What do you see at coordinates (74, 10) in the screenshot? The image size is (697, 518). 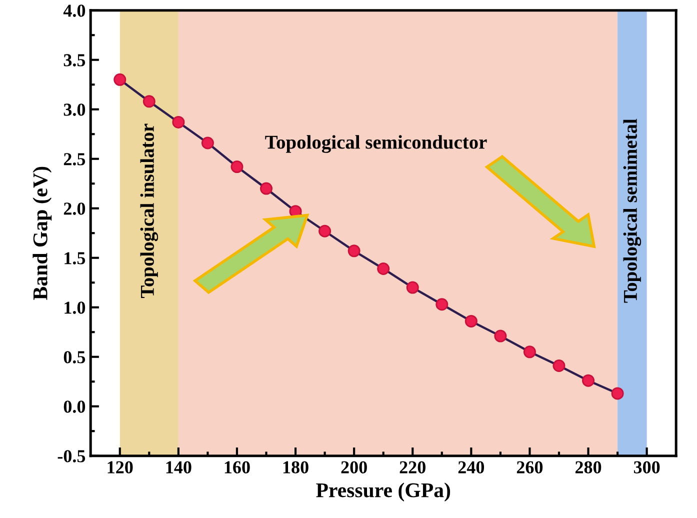 I see `y-tick-label: 4.0` at bounding box center [74, 10].